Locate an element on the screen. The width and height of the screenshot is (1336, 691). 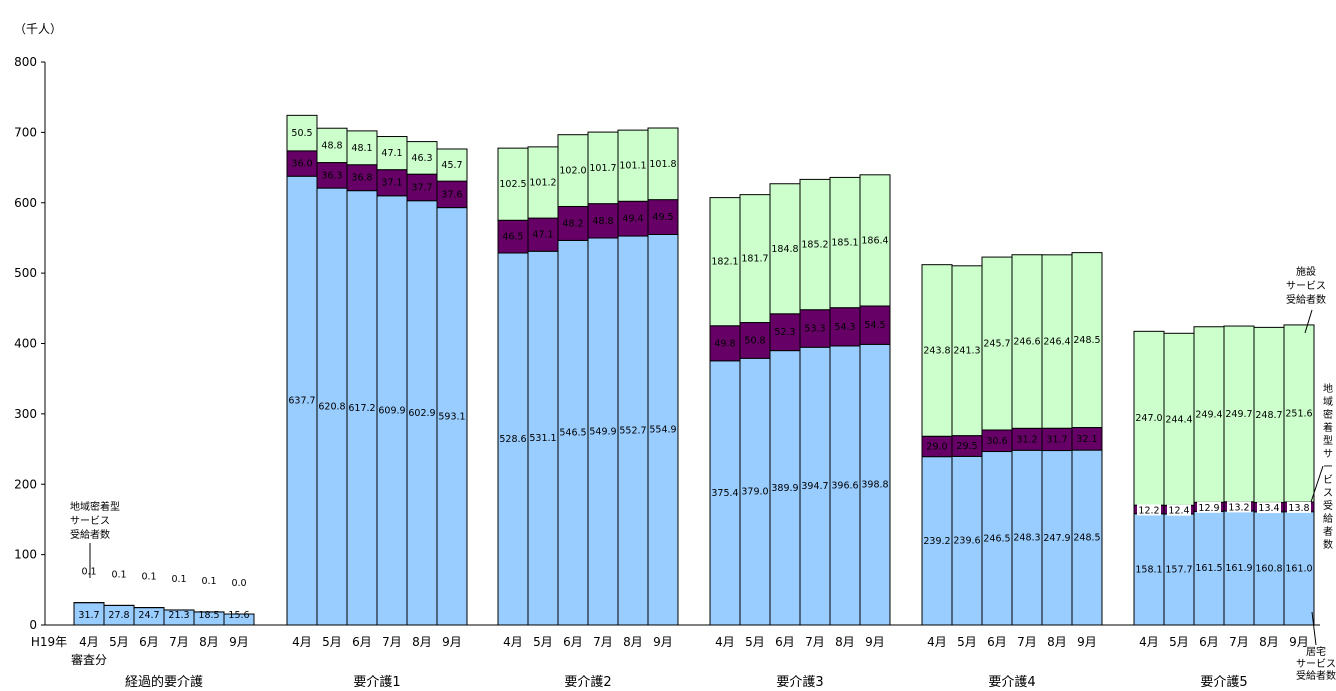
data-label-community: 12.2 is located at coordinates (1148, 510).